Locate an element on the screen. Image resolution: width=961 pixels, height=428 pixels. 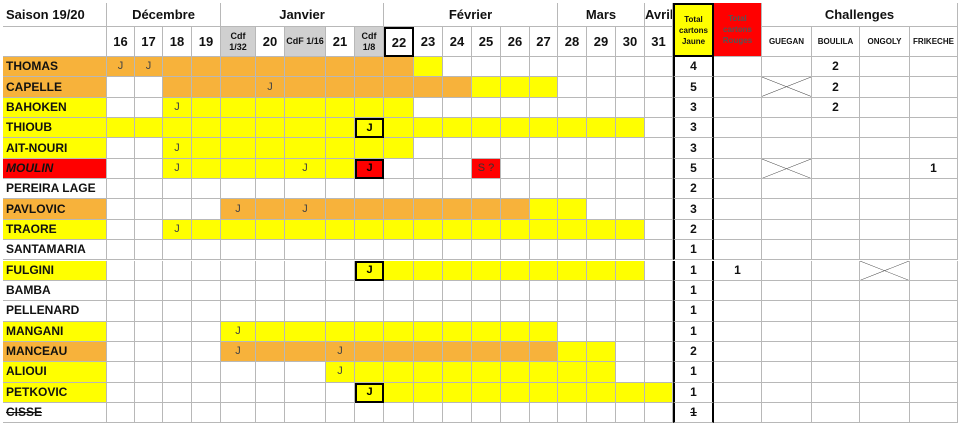
player-name: SANTAMARIA is located at coordinates (55, 250).